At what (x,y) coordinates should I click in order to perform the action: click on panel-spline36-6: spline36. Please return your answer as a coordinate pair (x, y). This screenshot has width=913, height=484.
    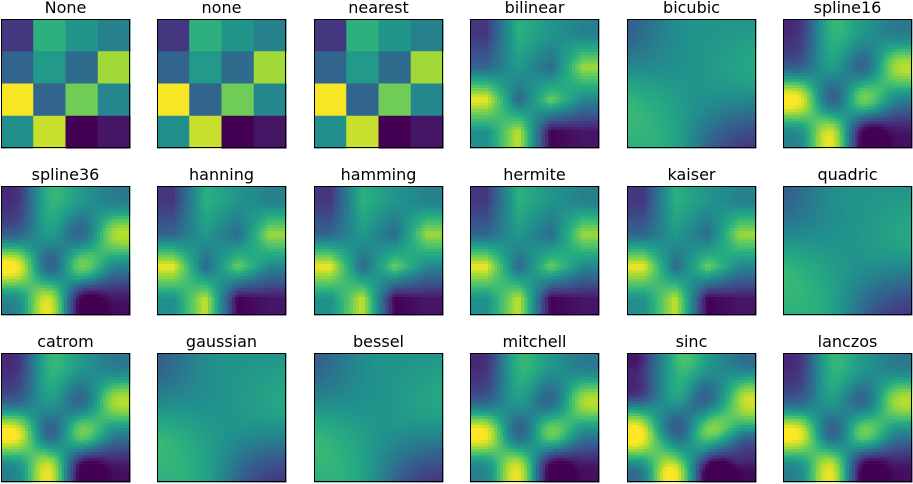
    Looking at the image, I should click on (66, 240).